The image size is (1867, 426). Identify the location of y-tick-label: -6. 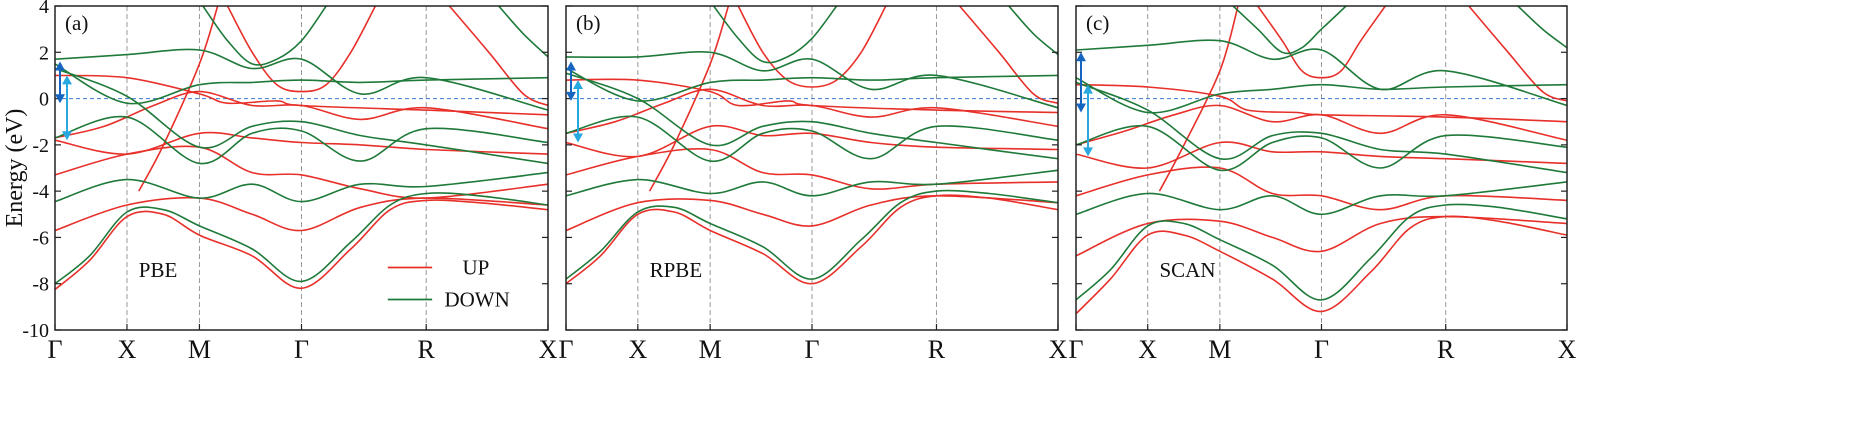
(40, 238).